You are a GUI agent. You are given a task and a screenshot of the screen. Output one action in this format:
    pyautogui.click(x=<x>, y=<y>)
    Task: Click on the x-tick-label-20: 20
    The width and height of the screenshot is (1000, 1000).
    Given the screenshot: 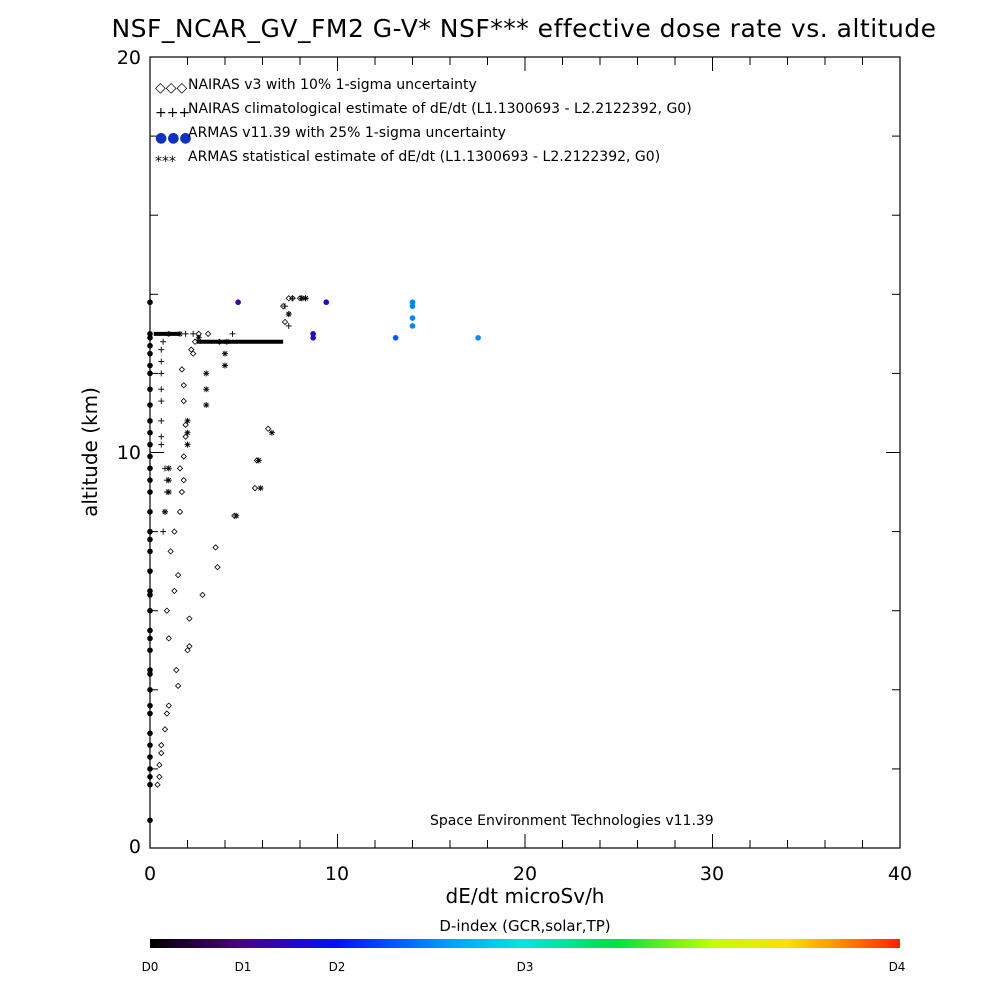 What is the action you would take?
    pyautogui.click(x=525, y=874)
    